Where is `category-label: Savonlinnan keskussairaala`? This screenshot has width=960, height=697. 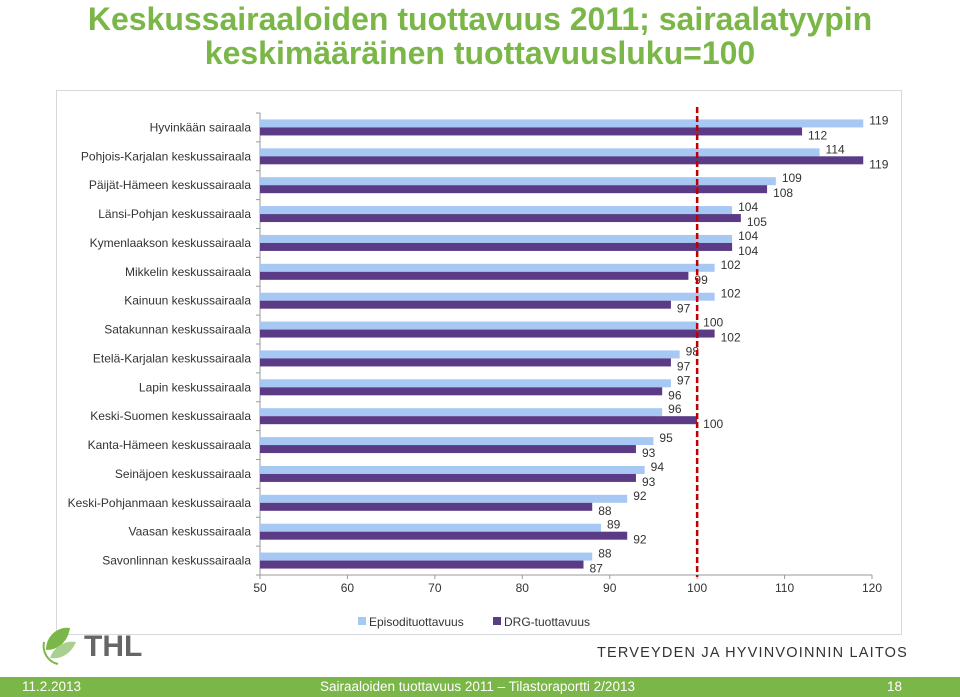 category-label: Savonlinnan keskussairaala is located at coordinates (176, 561).